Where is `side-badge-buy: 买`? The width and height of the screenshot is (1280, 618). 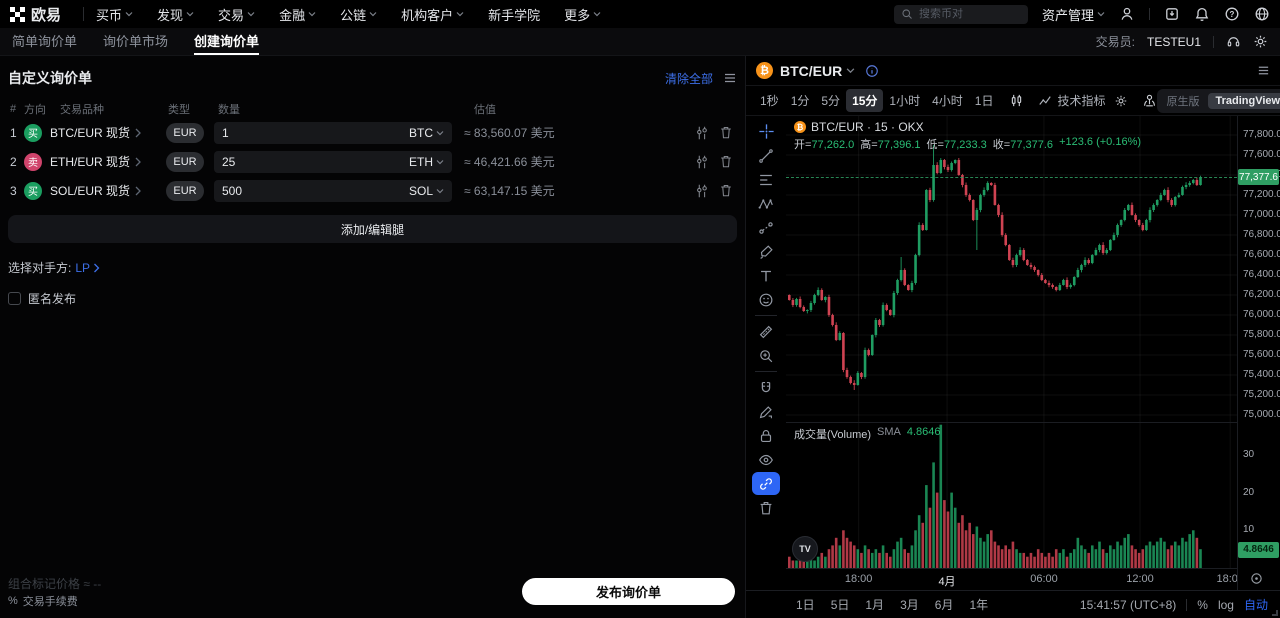
side-badge-buy: 买 is located at coordinates (33, 190).